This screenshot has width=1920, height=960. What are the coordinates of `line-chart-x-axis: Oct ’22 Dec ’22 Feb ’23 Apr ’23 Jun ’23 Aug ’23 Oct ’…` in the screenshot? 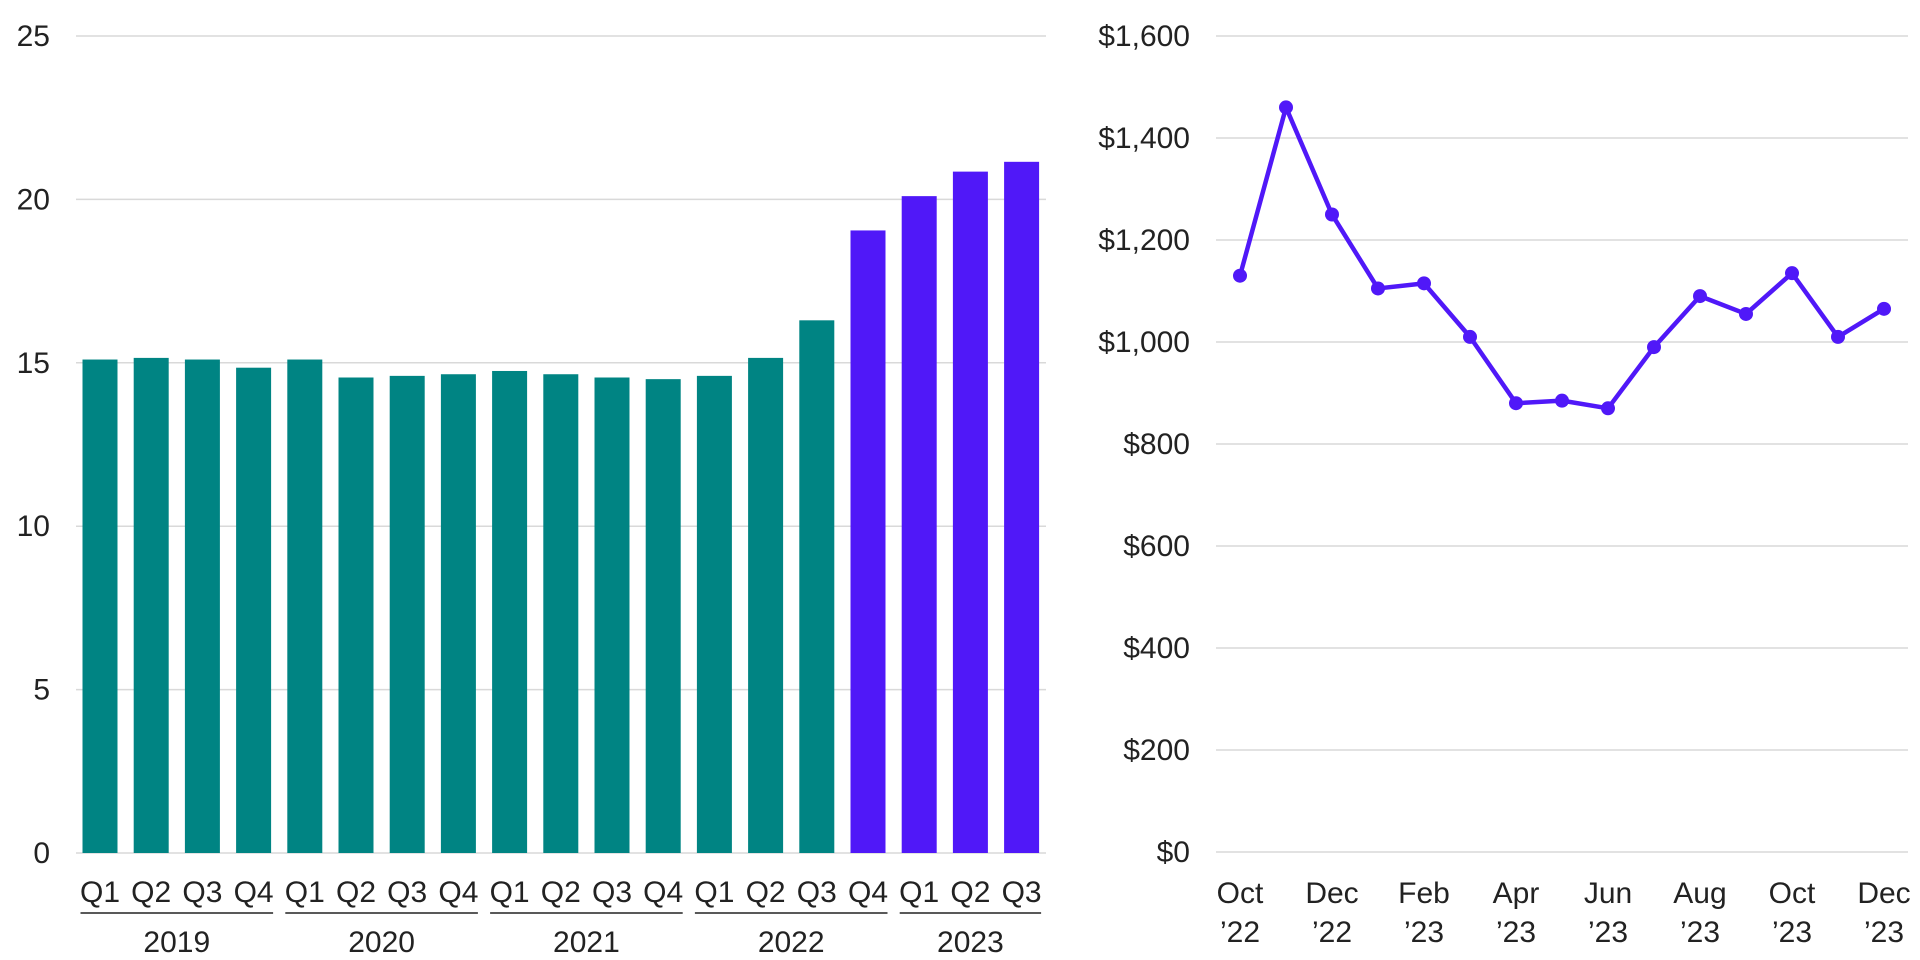 It's located at (1564, 913).